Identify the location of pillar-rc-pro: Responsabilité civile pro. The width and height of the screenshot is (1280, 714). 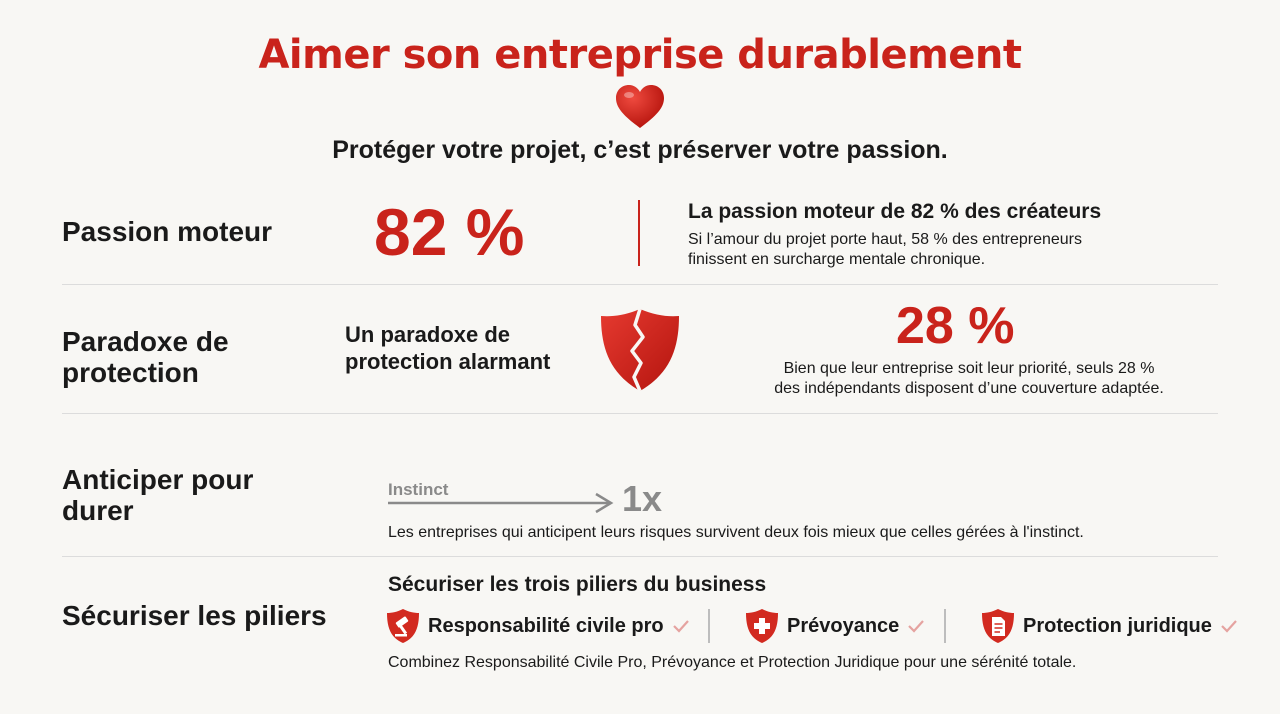
(538, 626).